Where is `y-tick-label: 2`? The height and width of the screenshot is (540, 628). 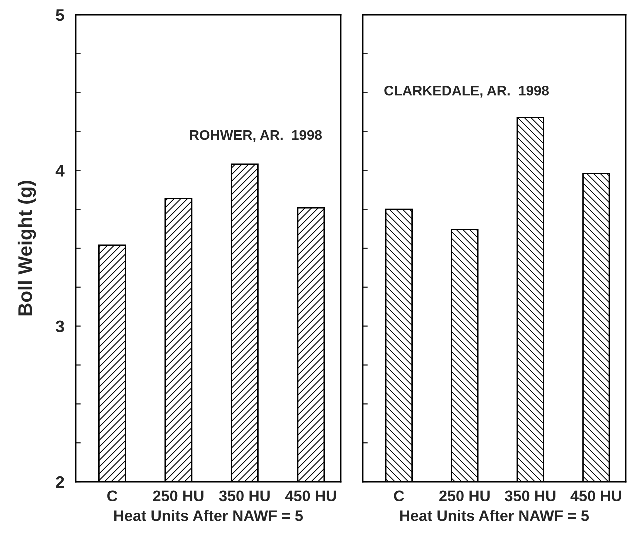
y-tick-label: 2 is located at coordinates (60, 482).